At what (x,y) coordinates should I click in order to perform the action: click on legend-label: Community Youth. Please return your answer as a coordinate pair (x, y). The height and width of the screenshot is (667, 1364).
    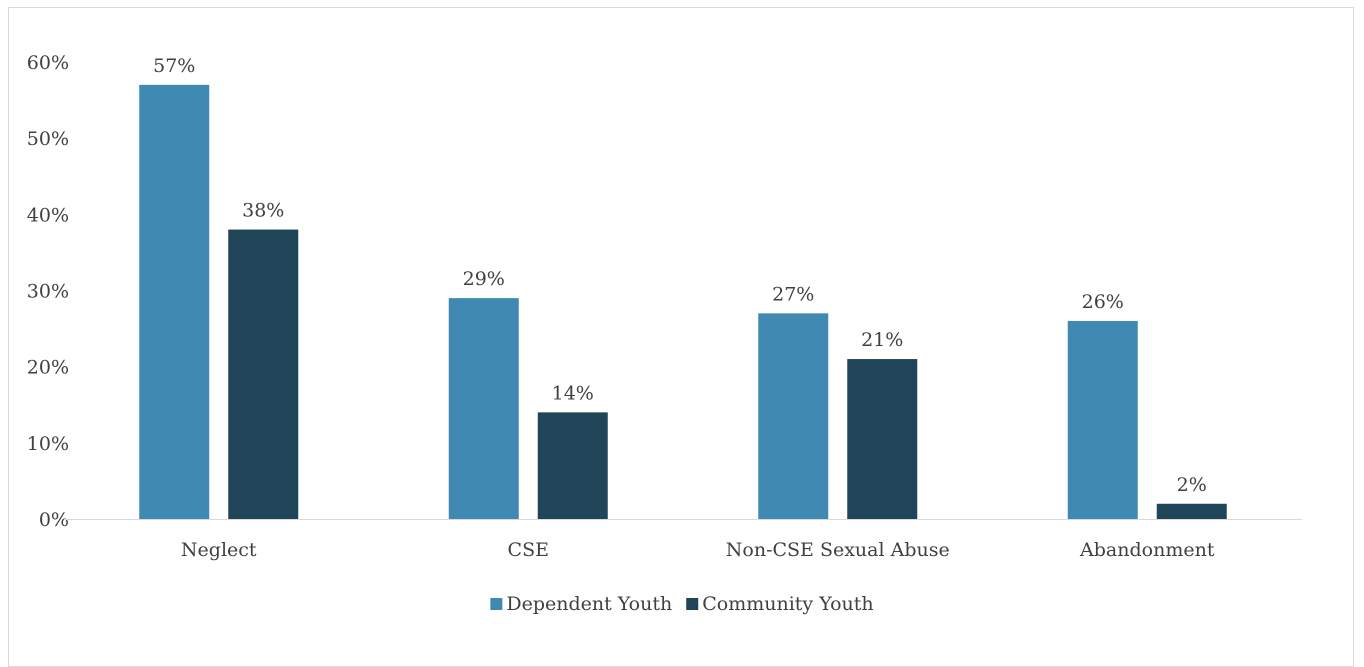
    Looking at the image, I should click on (787, 604).